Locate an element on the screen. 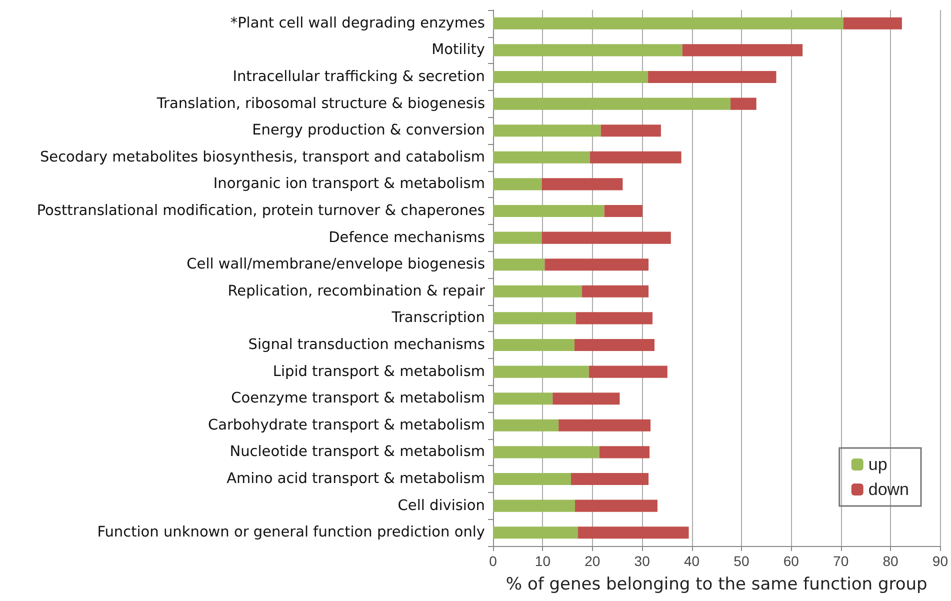 The image size is (951, 601). y-tick-label: Replication, recombination & repair is located at coordinates (357, 291).